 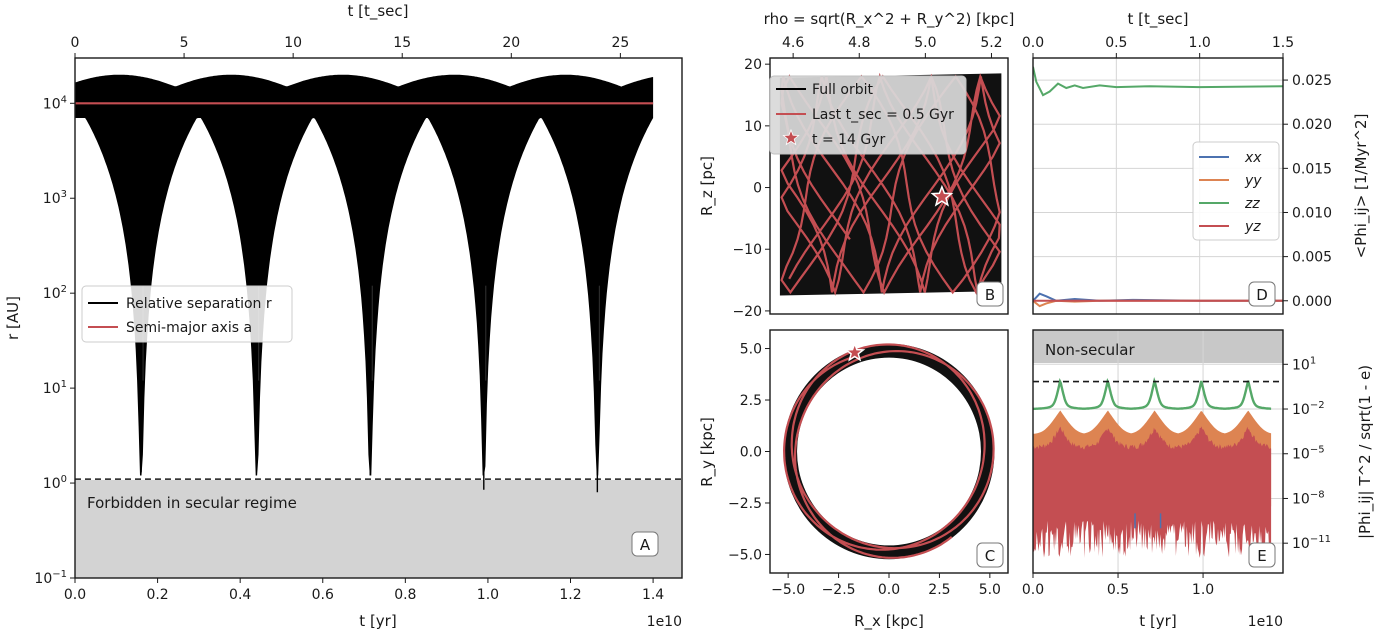 What do you see at coordinates (1252, 204) in the screenshot?
I see `legend-label-zz: zz` at bounding box center [1252, 204].